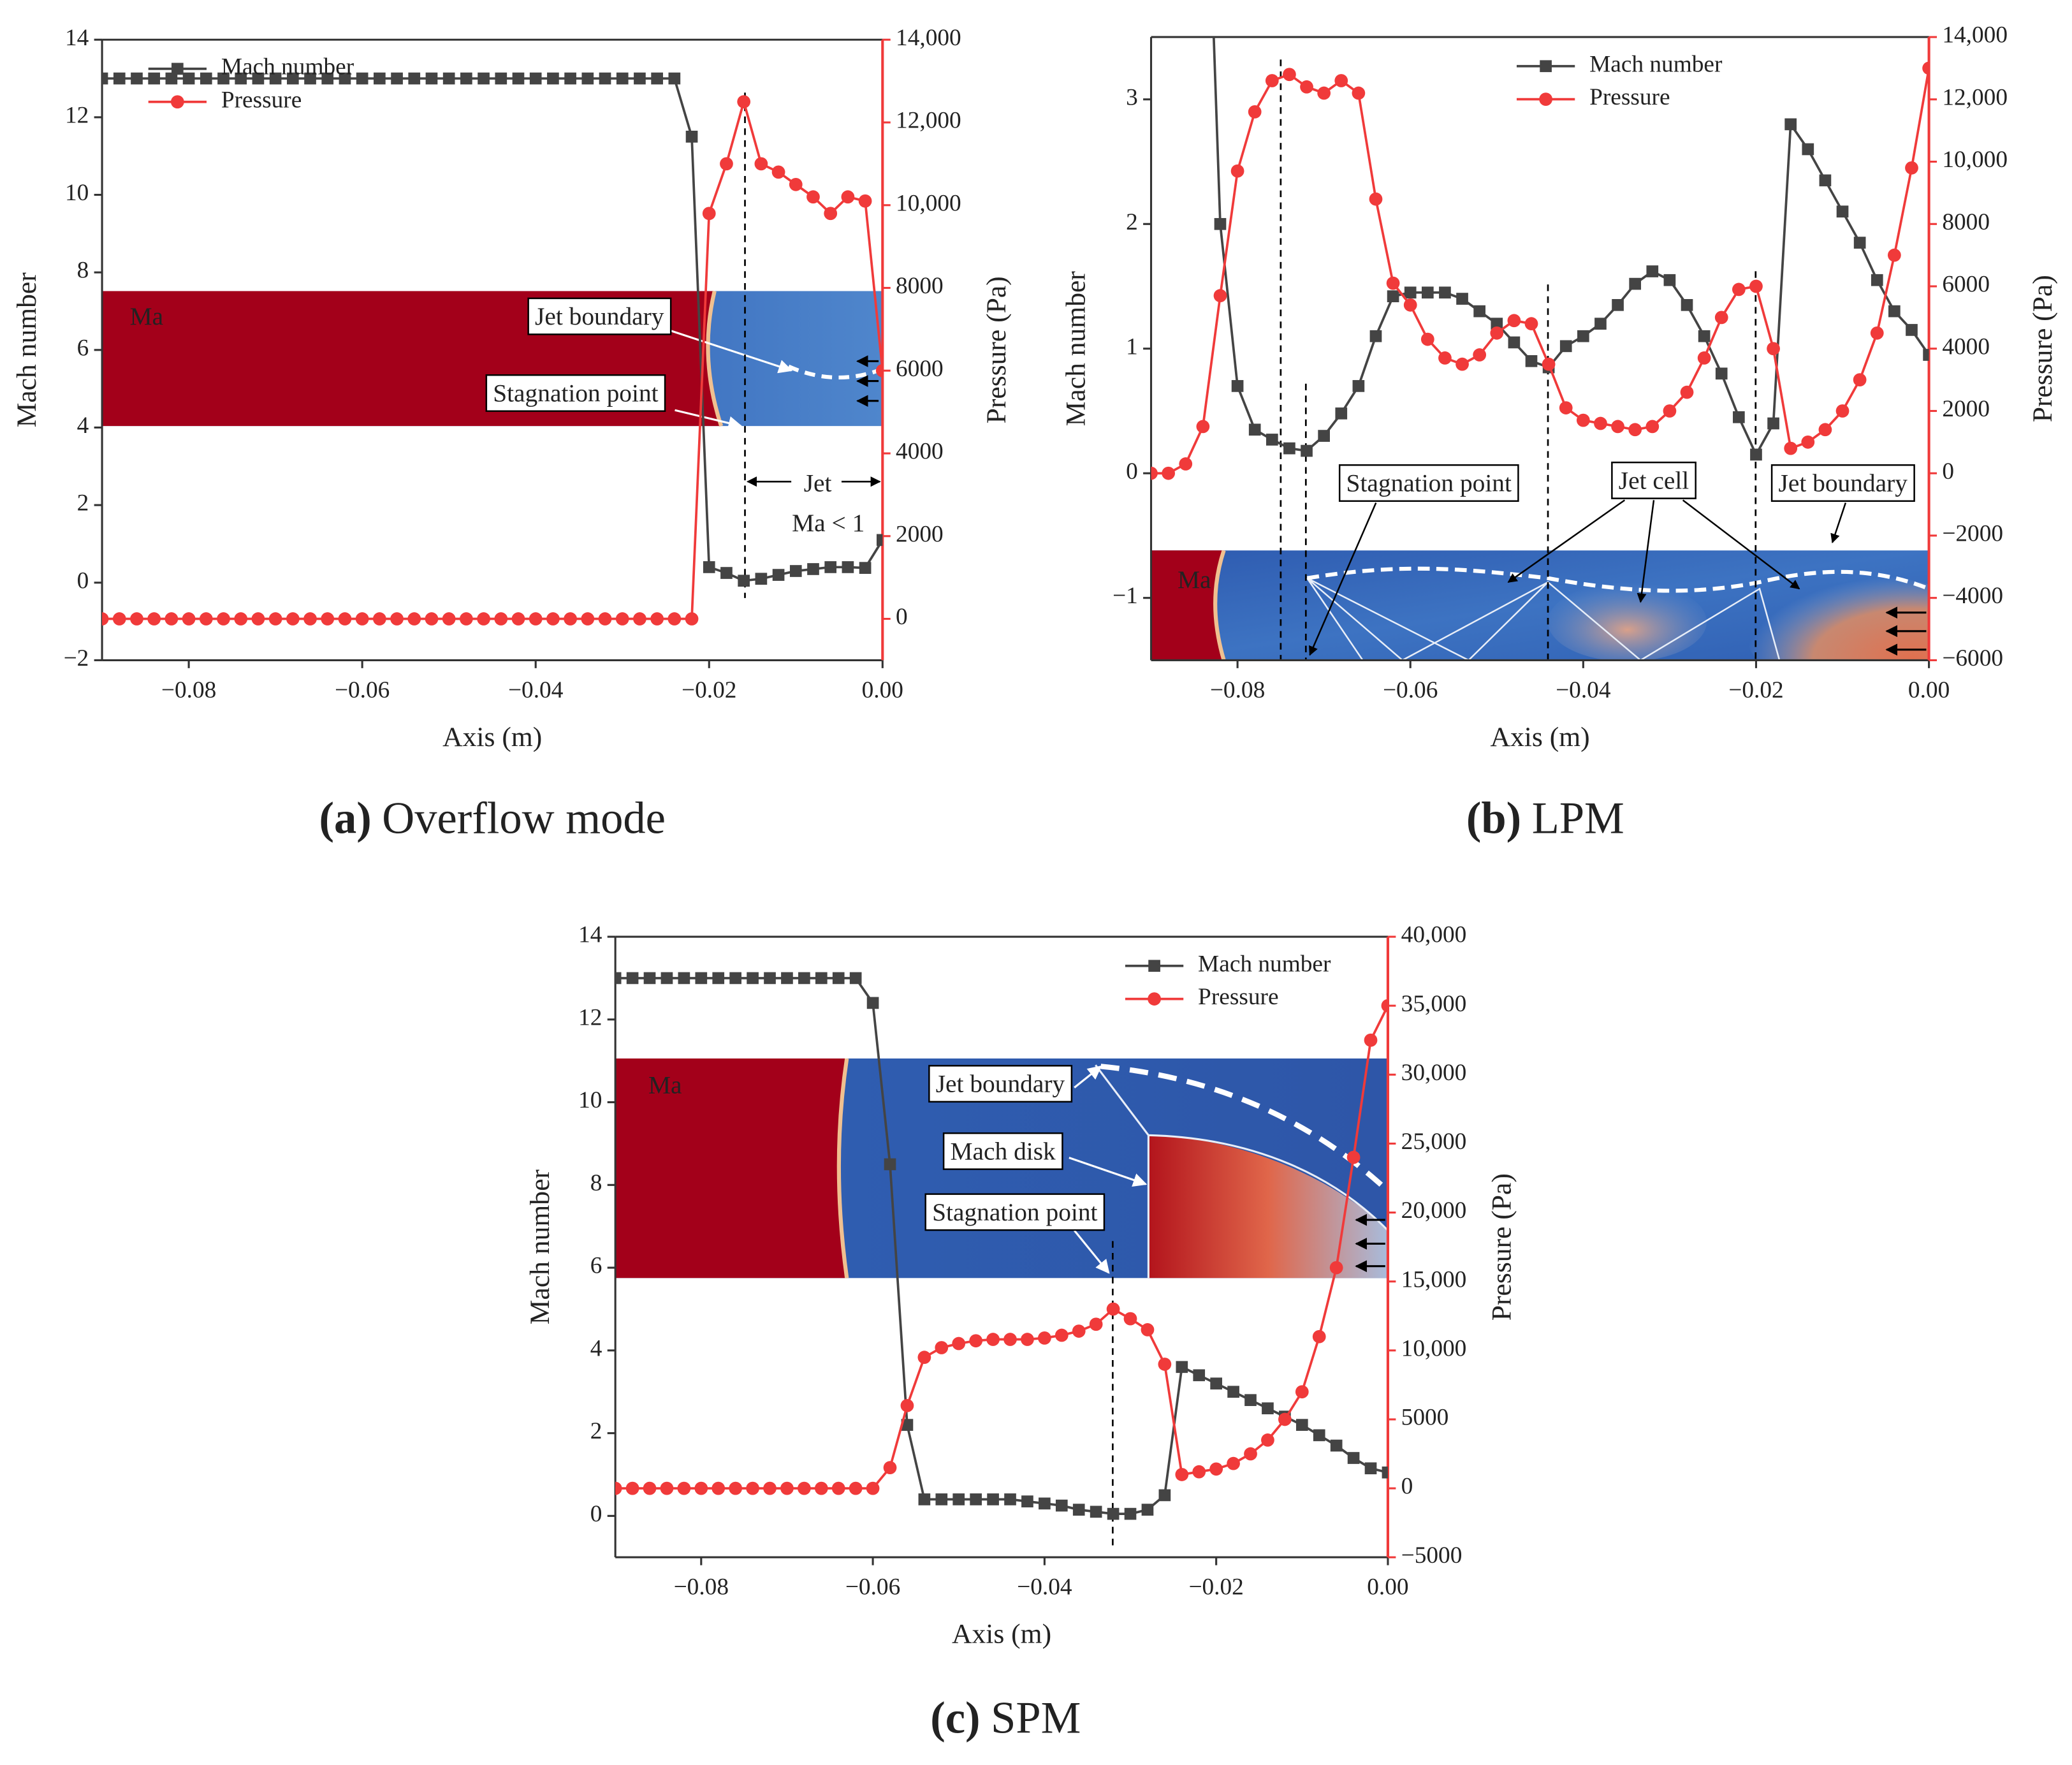 This screenshot has height=1765, width=2072. I want to click on y2-tick-label: 0, so click(1407, 1487).